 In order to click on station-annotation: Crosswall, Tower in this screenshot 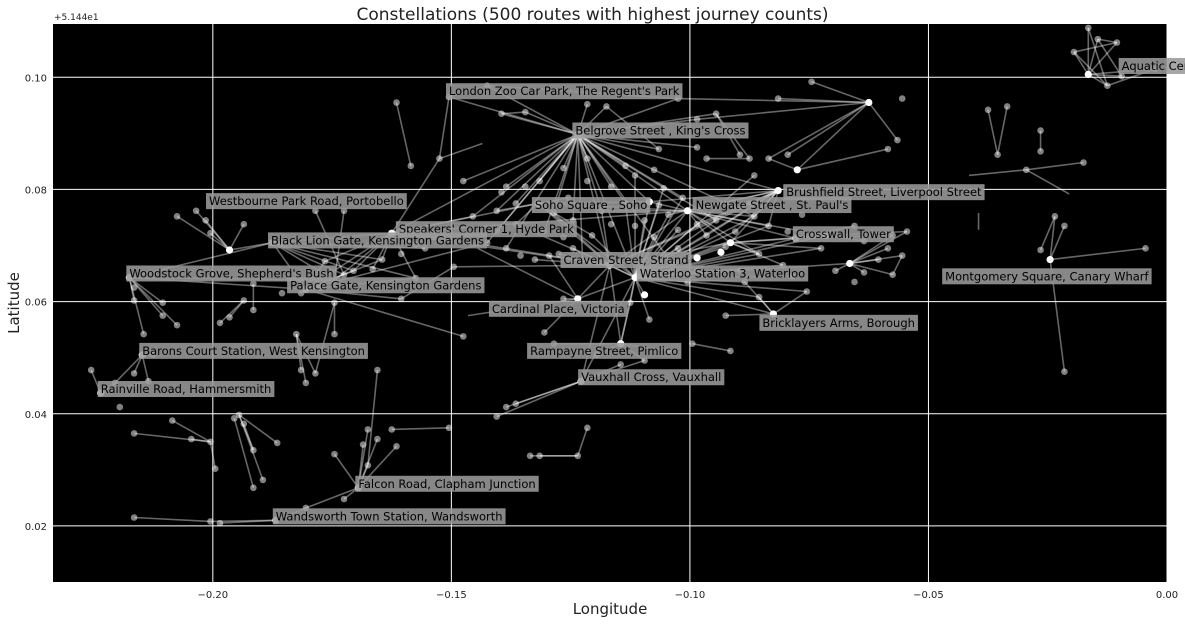, I will do `click(843, 234)`.